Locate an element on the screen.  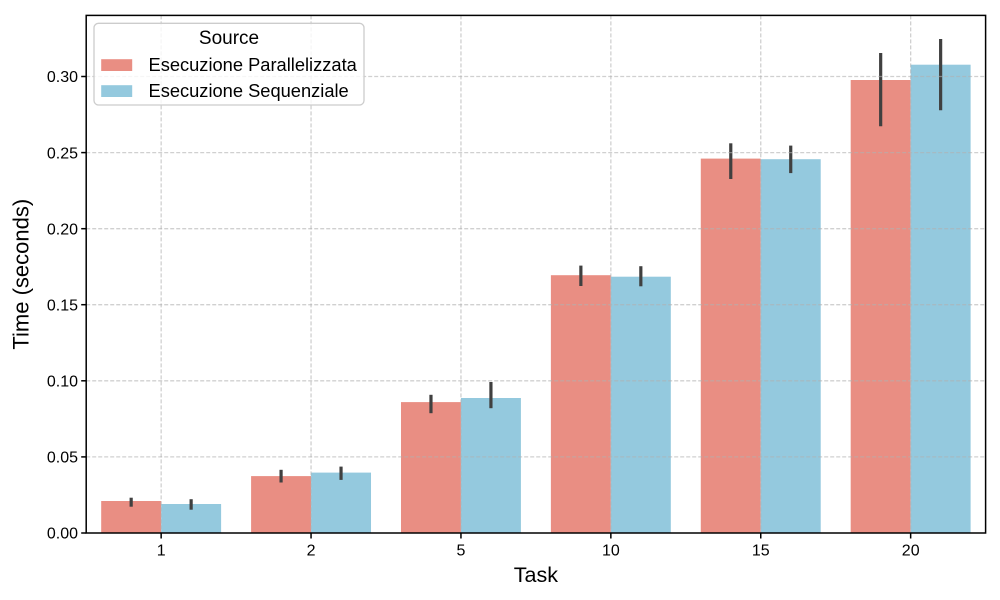
svg-text: 0.25 is located at coordinates (62, 153).